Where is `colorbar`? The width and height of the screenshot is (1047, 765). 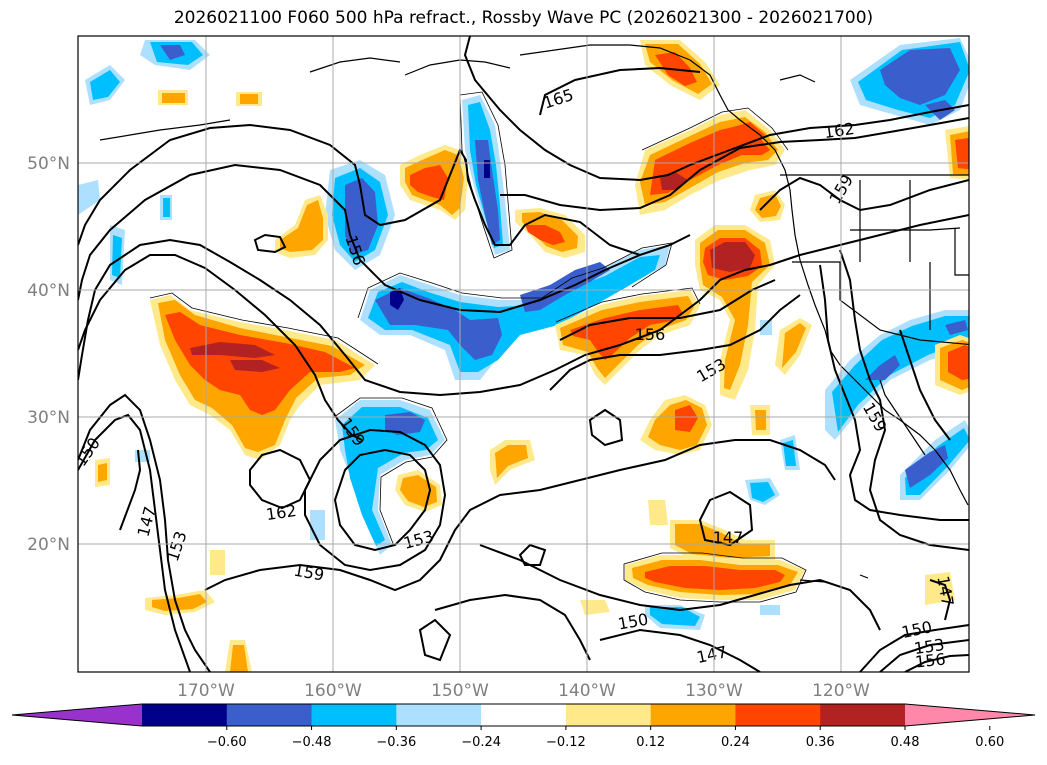
colorbar is located at coordinates (523, 715).